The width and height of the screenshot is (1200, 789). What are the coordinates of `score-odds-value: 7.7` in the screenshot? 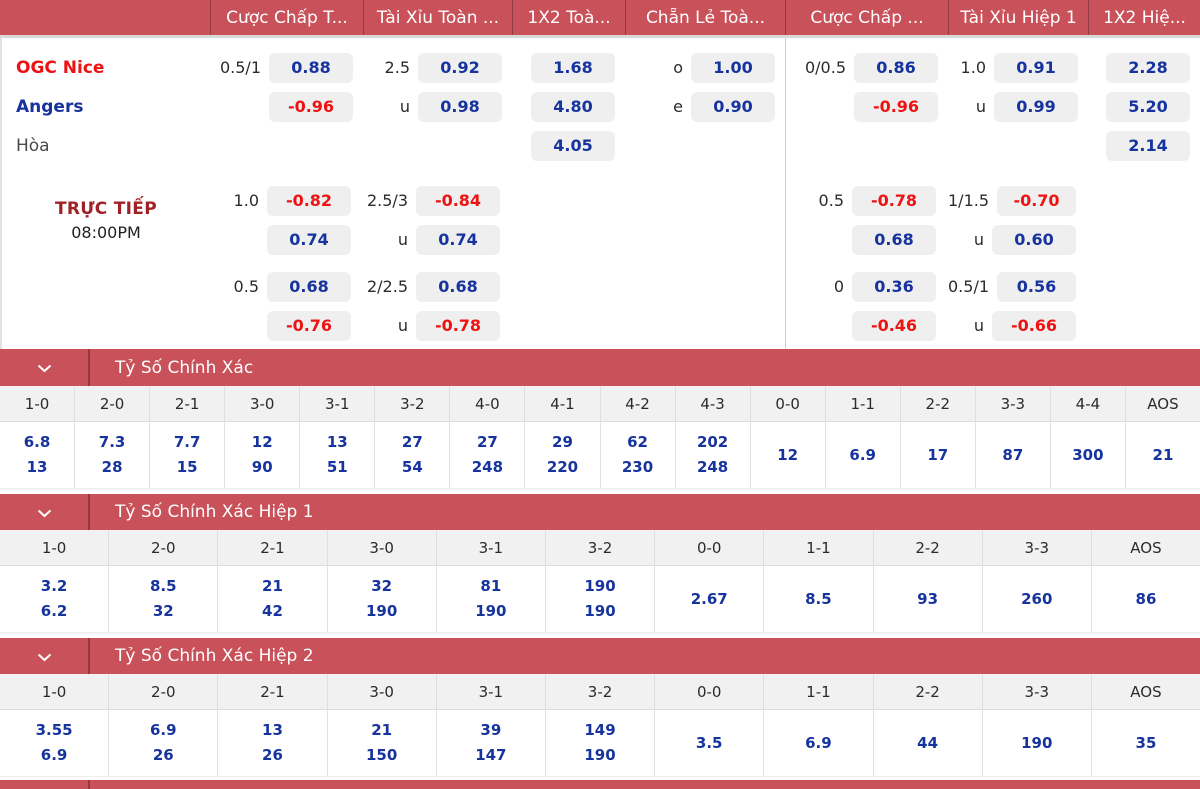 It's located at (187, 442).